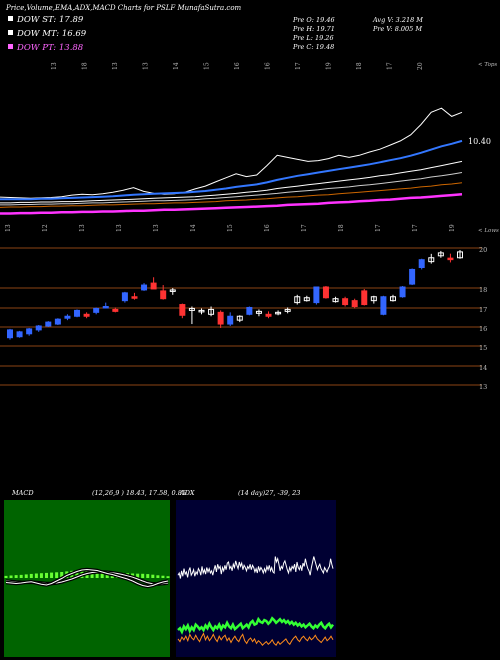  I want to click on price-tick-label: 14, so click(483, 368).